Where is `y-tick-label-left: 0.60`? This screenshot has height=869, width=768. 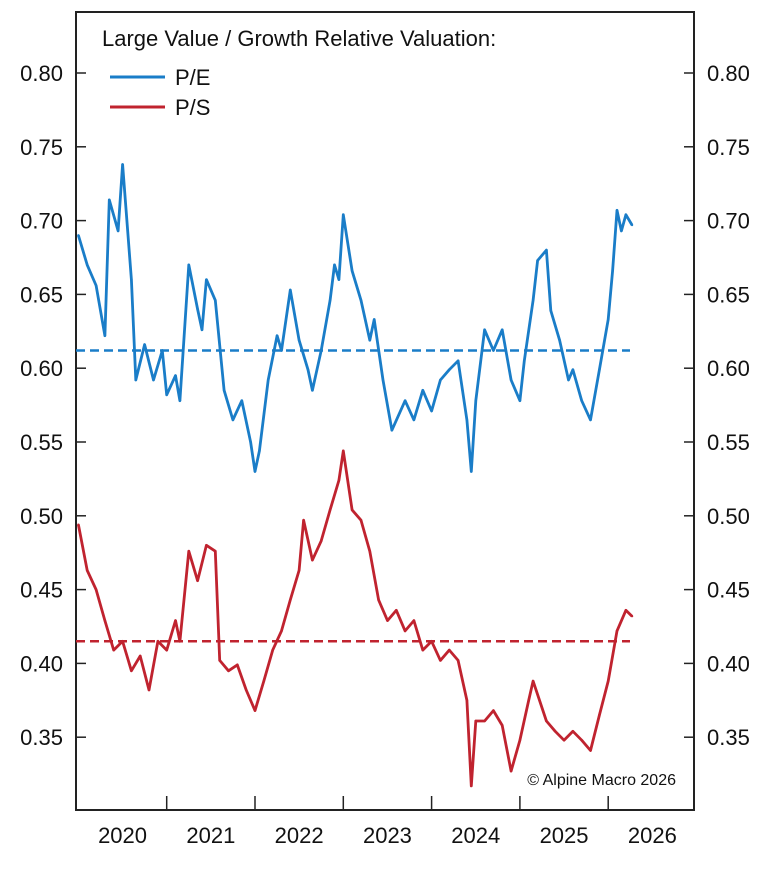 y-tick-label-left: 0.60 is located at coordinates (41, 368).